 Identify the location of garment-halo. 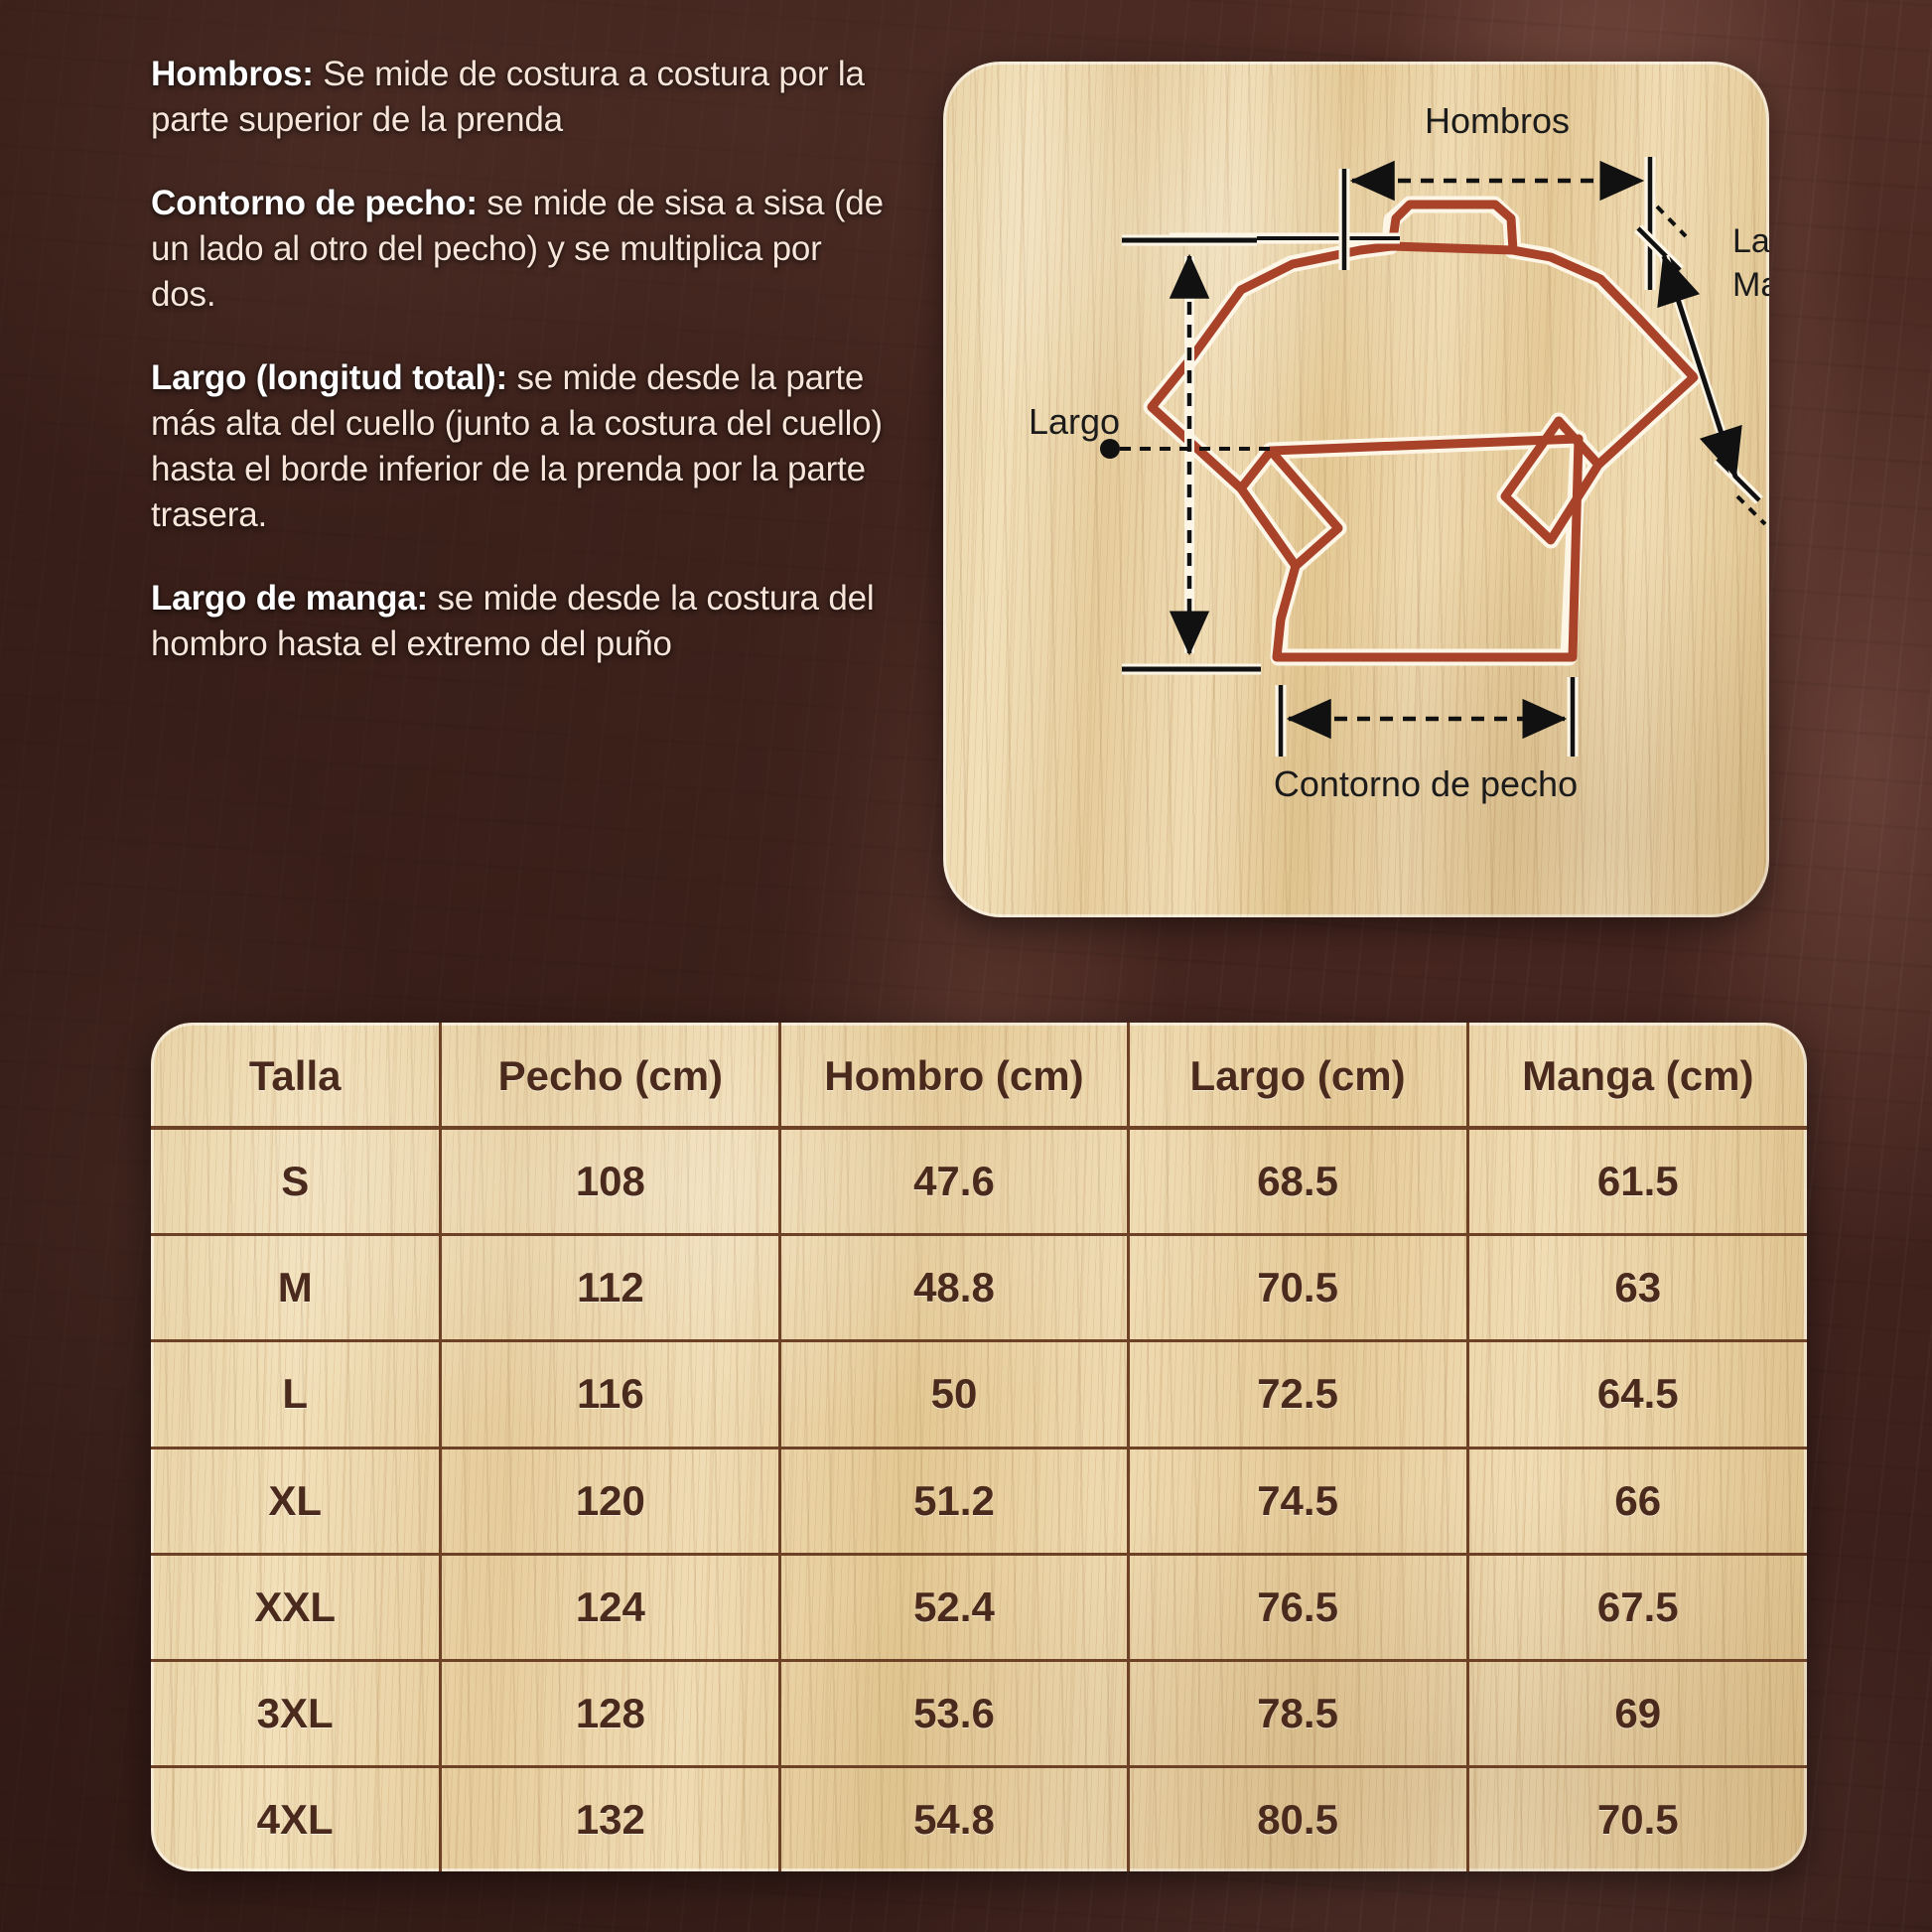
(1423, 431).